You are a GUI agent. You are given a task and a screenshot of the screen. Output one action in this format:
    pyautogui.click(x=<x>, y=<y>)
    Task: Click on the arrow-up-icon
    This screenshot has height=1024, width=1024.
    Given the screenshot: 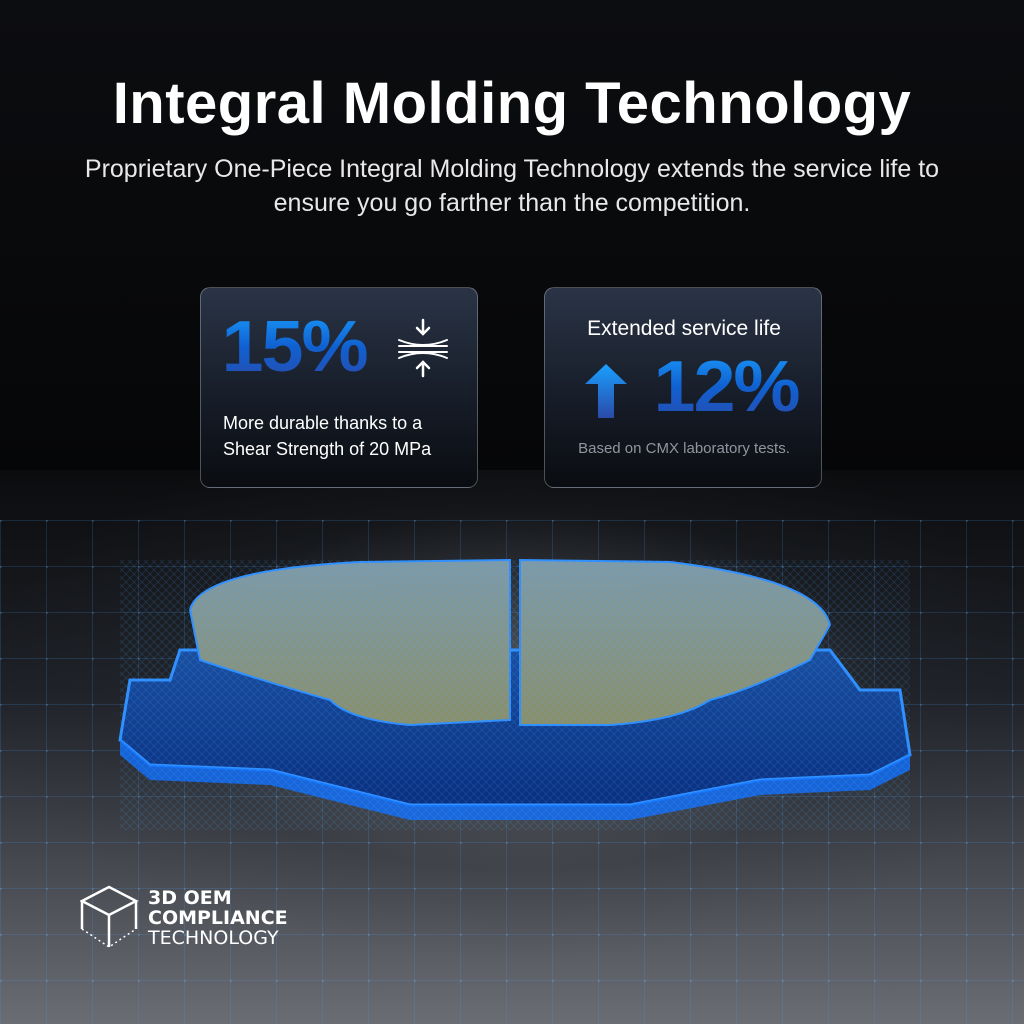 What is the action you would take?
    pyautogui.click(x=606, y=391)
    